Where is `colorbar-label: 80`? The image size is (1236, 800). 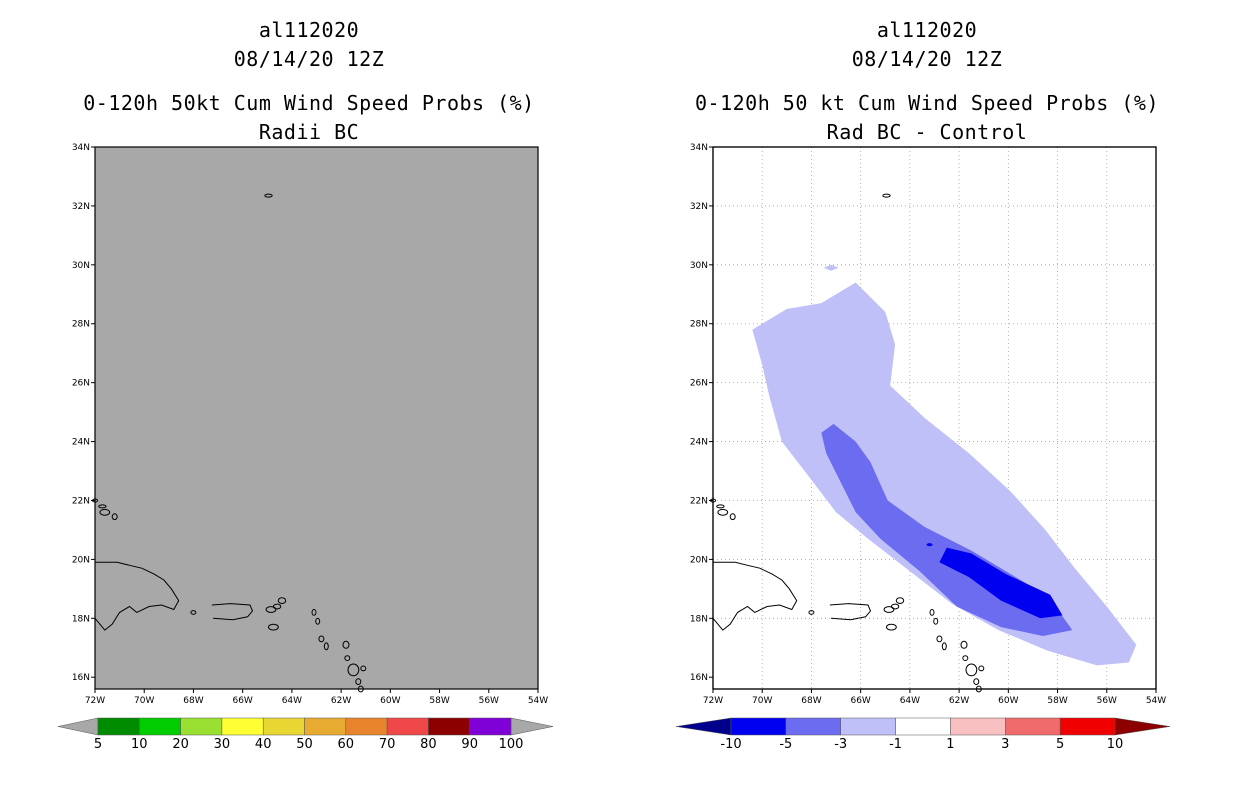 colorbar-label: 80 is located at coordinates (428, 744).